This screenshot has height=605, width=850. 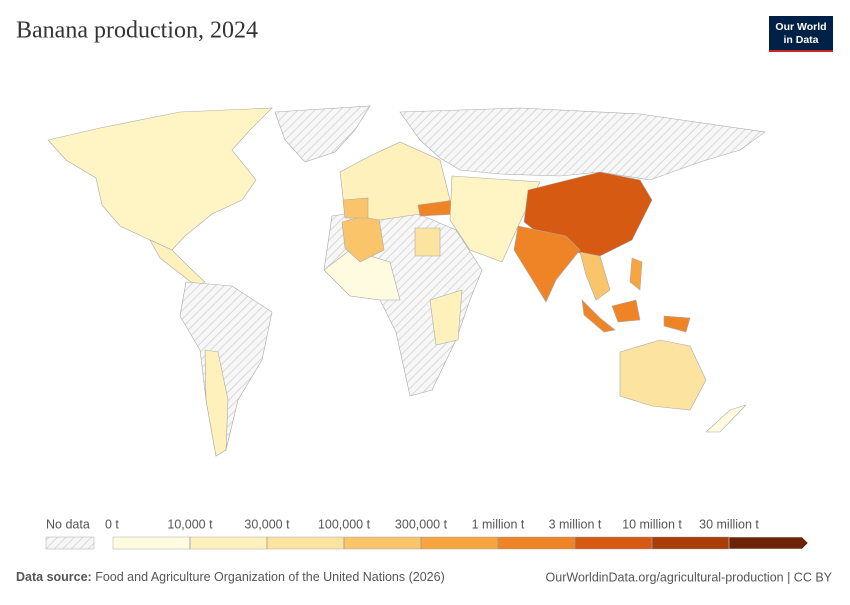 I want to click on middle-east, so click(x=495, y=219).